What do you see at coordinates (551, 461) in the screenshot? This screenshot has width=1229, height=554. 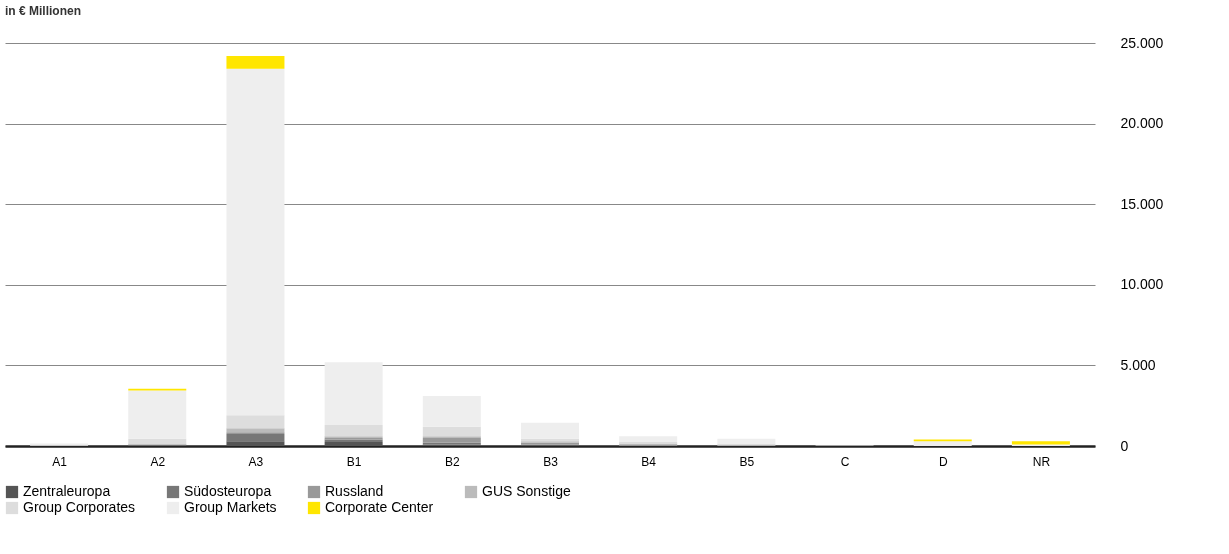 I see `x-tick-label: B3` at bounding box center [551, 461].